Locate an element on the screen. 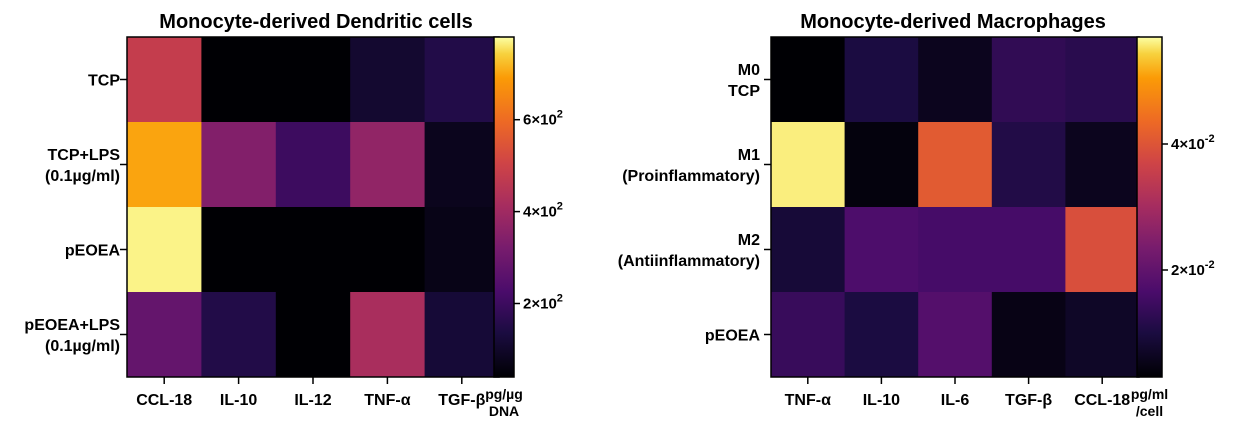 The image size is (1246, 437). colorbar-tick-label: 6×10² is located at coordinates (543, 119).